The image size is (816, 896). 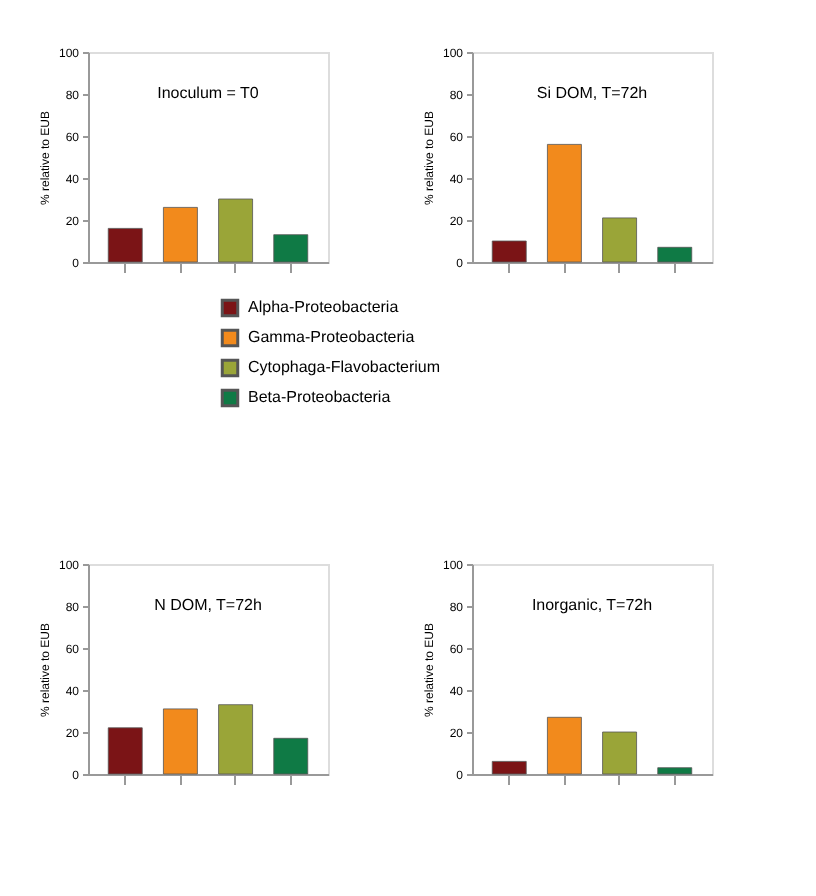 I want to click on legend-label: Cytophaga-Flavobacterium, so click(x=344, y=367).